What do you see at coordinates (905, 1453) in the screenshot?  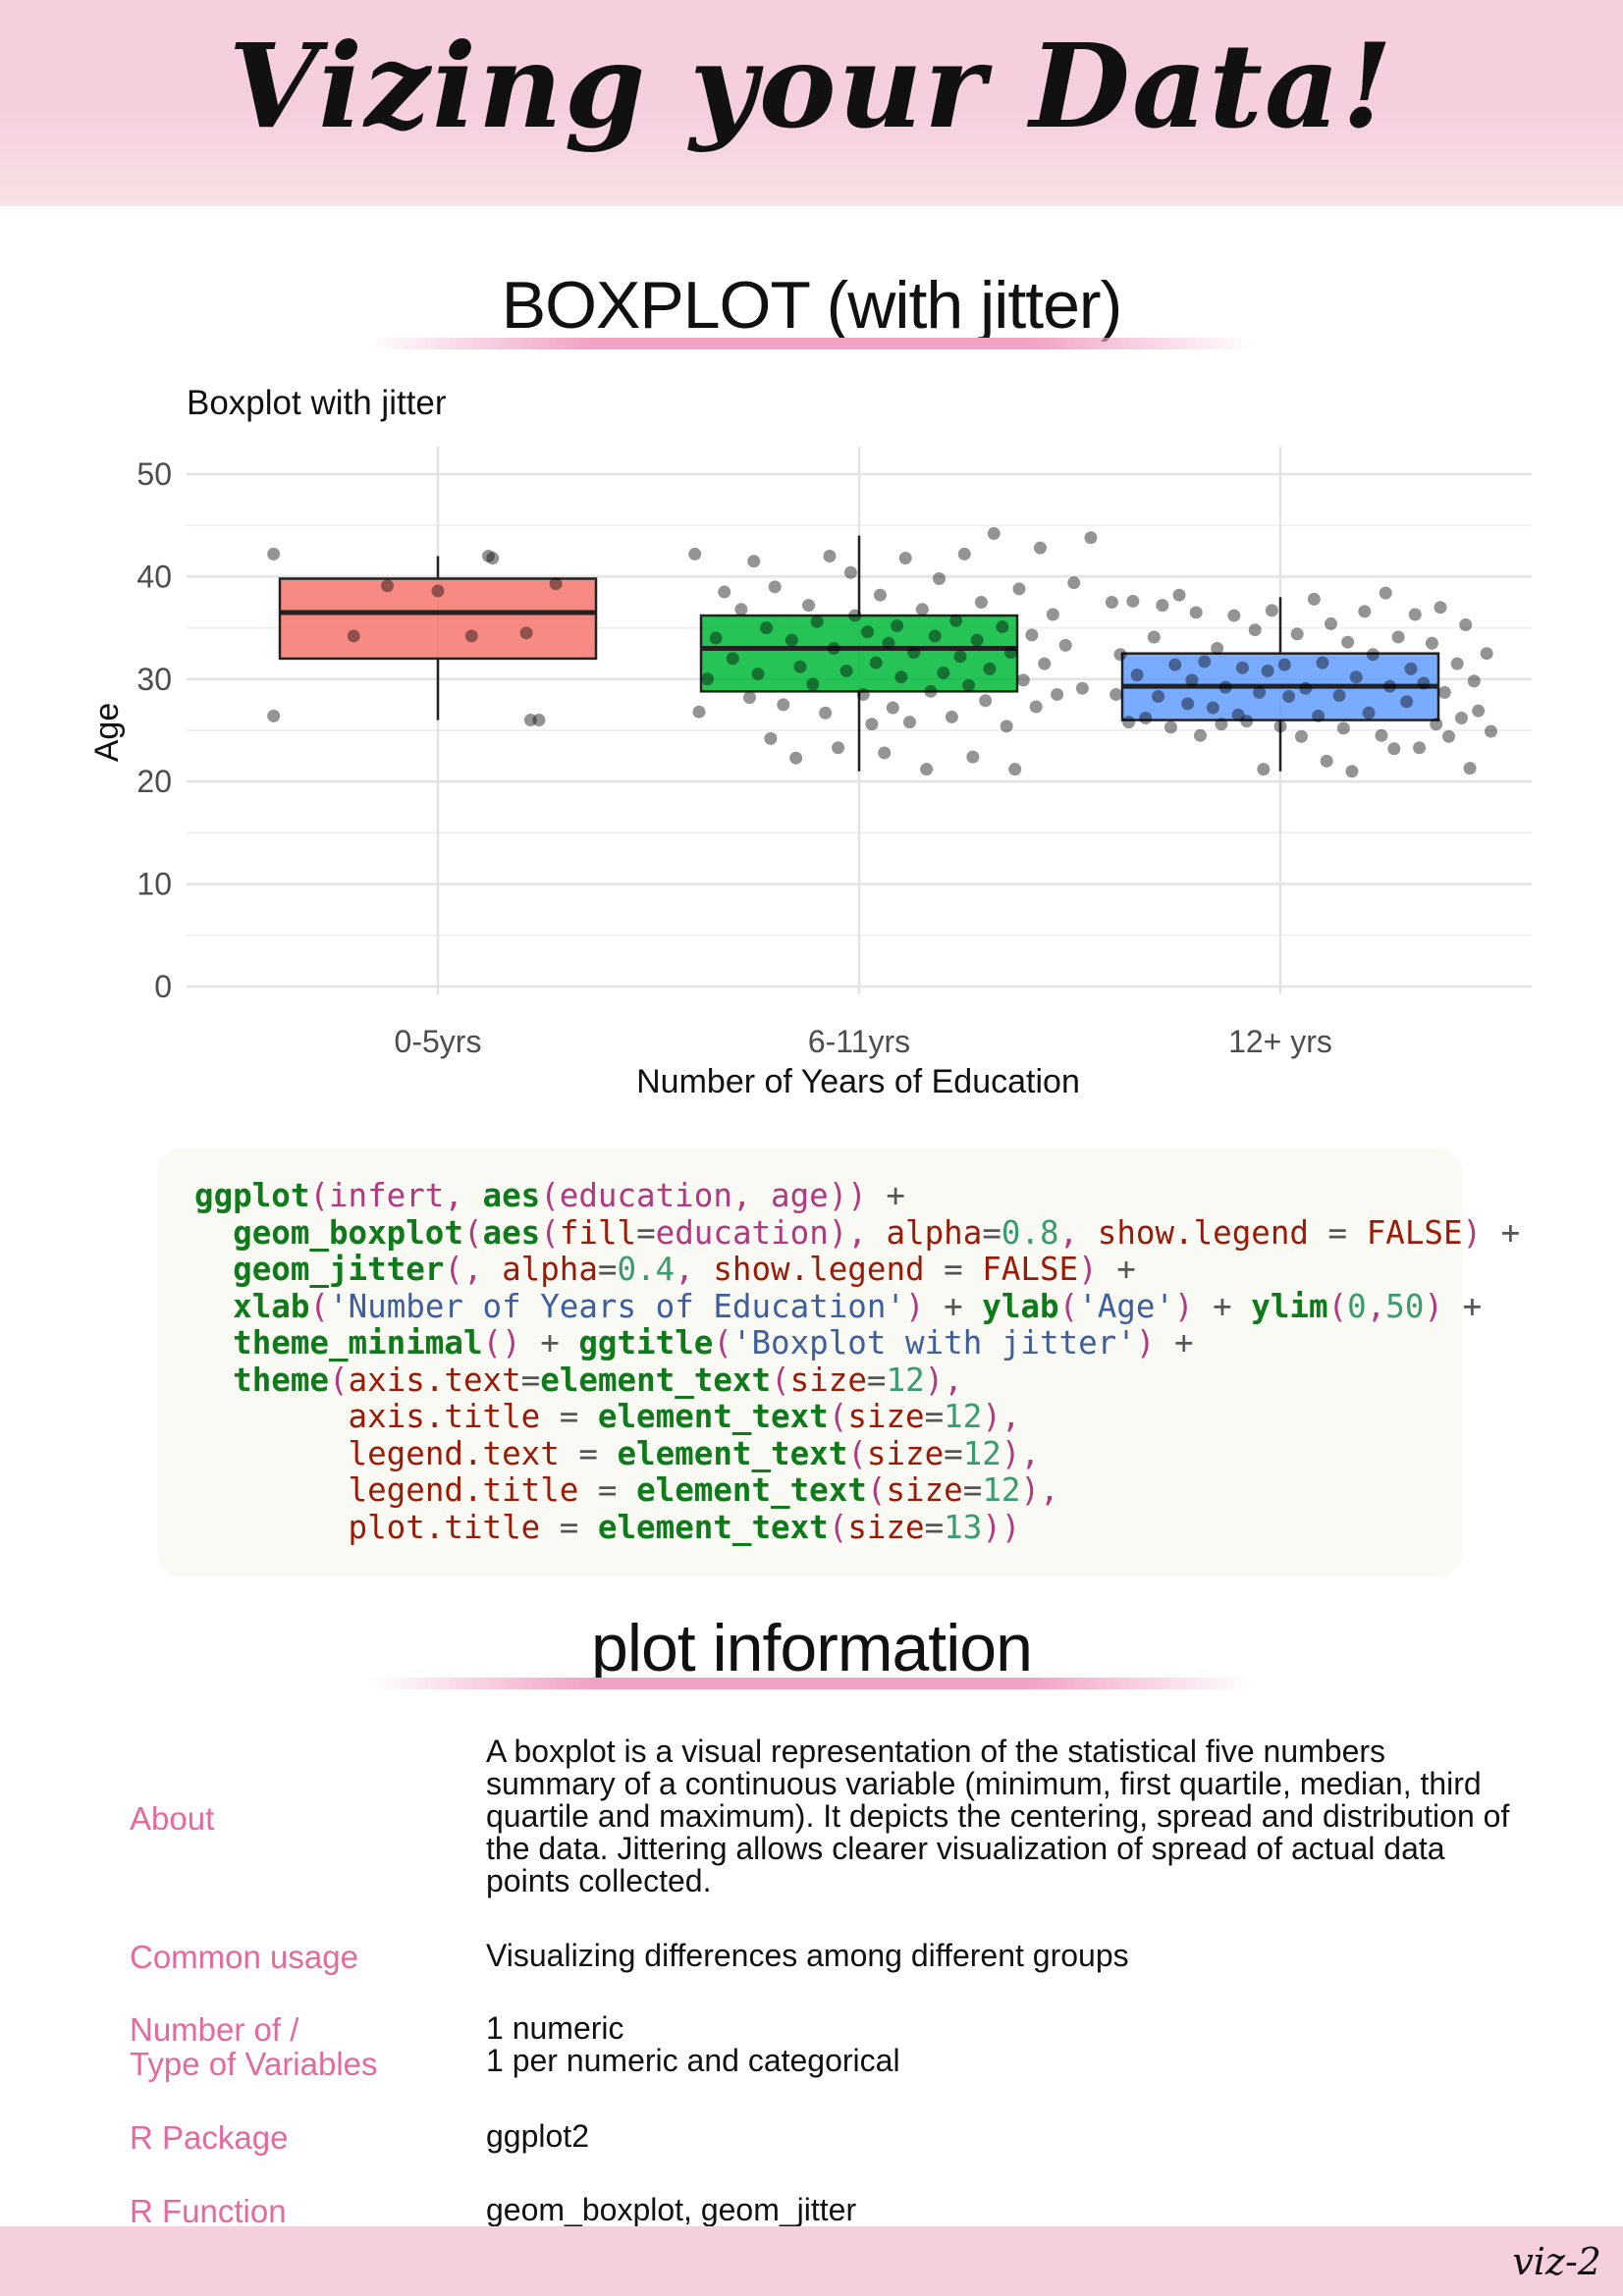 I see `code-token: size` at bounding box center [905, 1453].